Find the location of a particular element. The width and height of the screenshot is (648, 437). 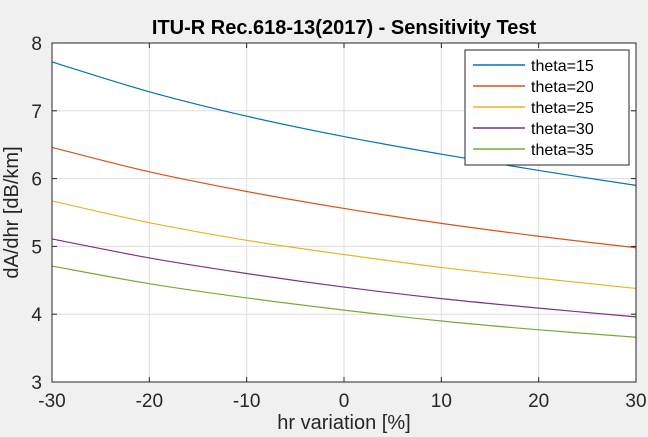

legend: theta=15 theta=20 theta=25 theta=30 theta=35 is located at coordinates (547, 107).